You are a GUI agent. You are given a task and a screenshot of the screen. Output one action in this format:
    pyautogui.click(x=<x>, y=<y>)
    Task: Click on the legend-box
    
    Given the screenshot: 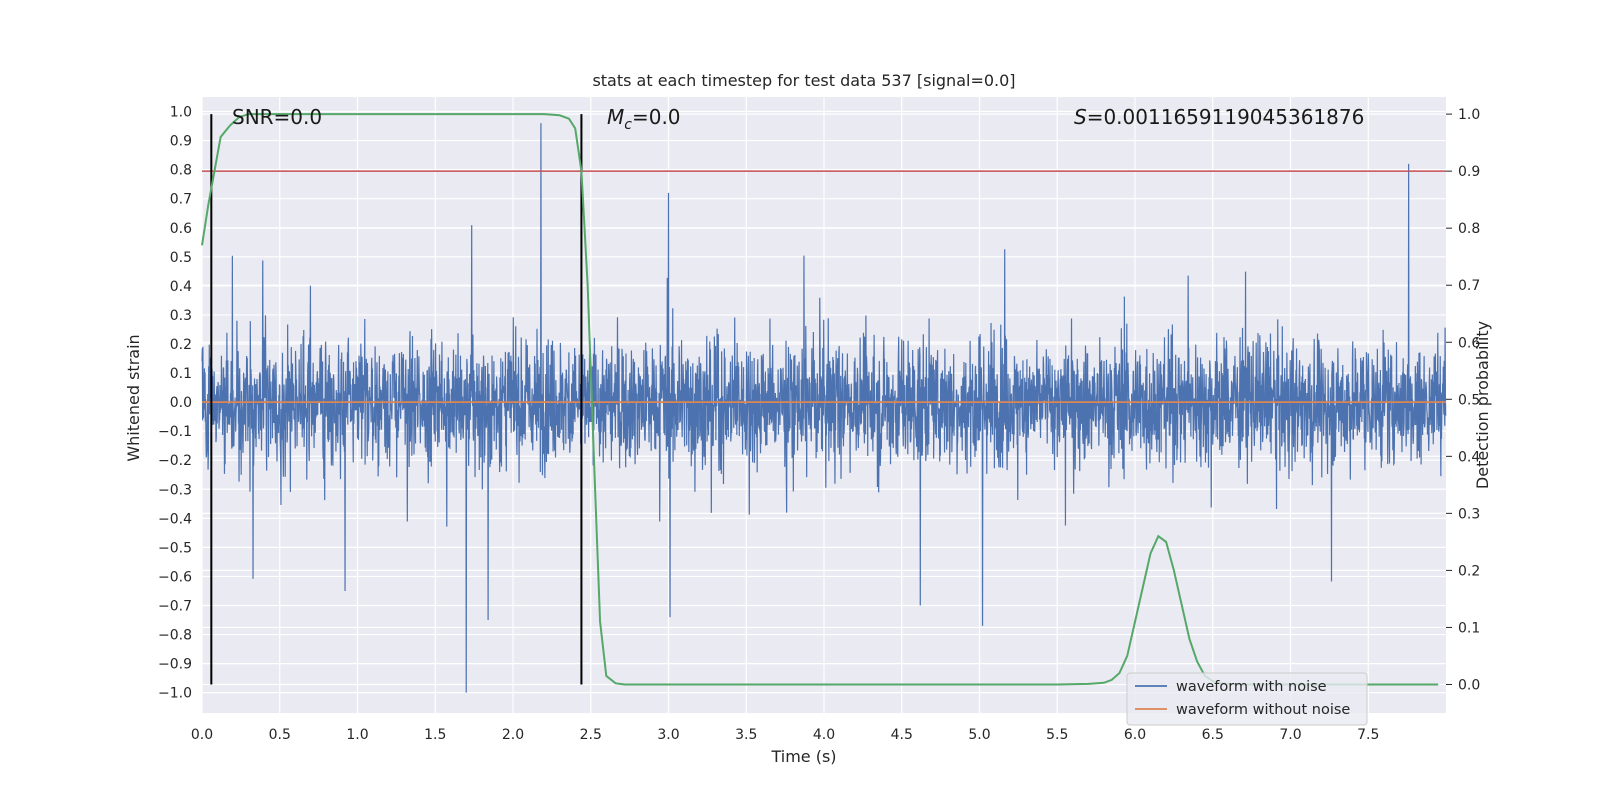 What is the action you would take?
    pyautogui.click(x=1247, y=699)
    